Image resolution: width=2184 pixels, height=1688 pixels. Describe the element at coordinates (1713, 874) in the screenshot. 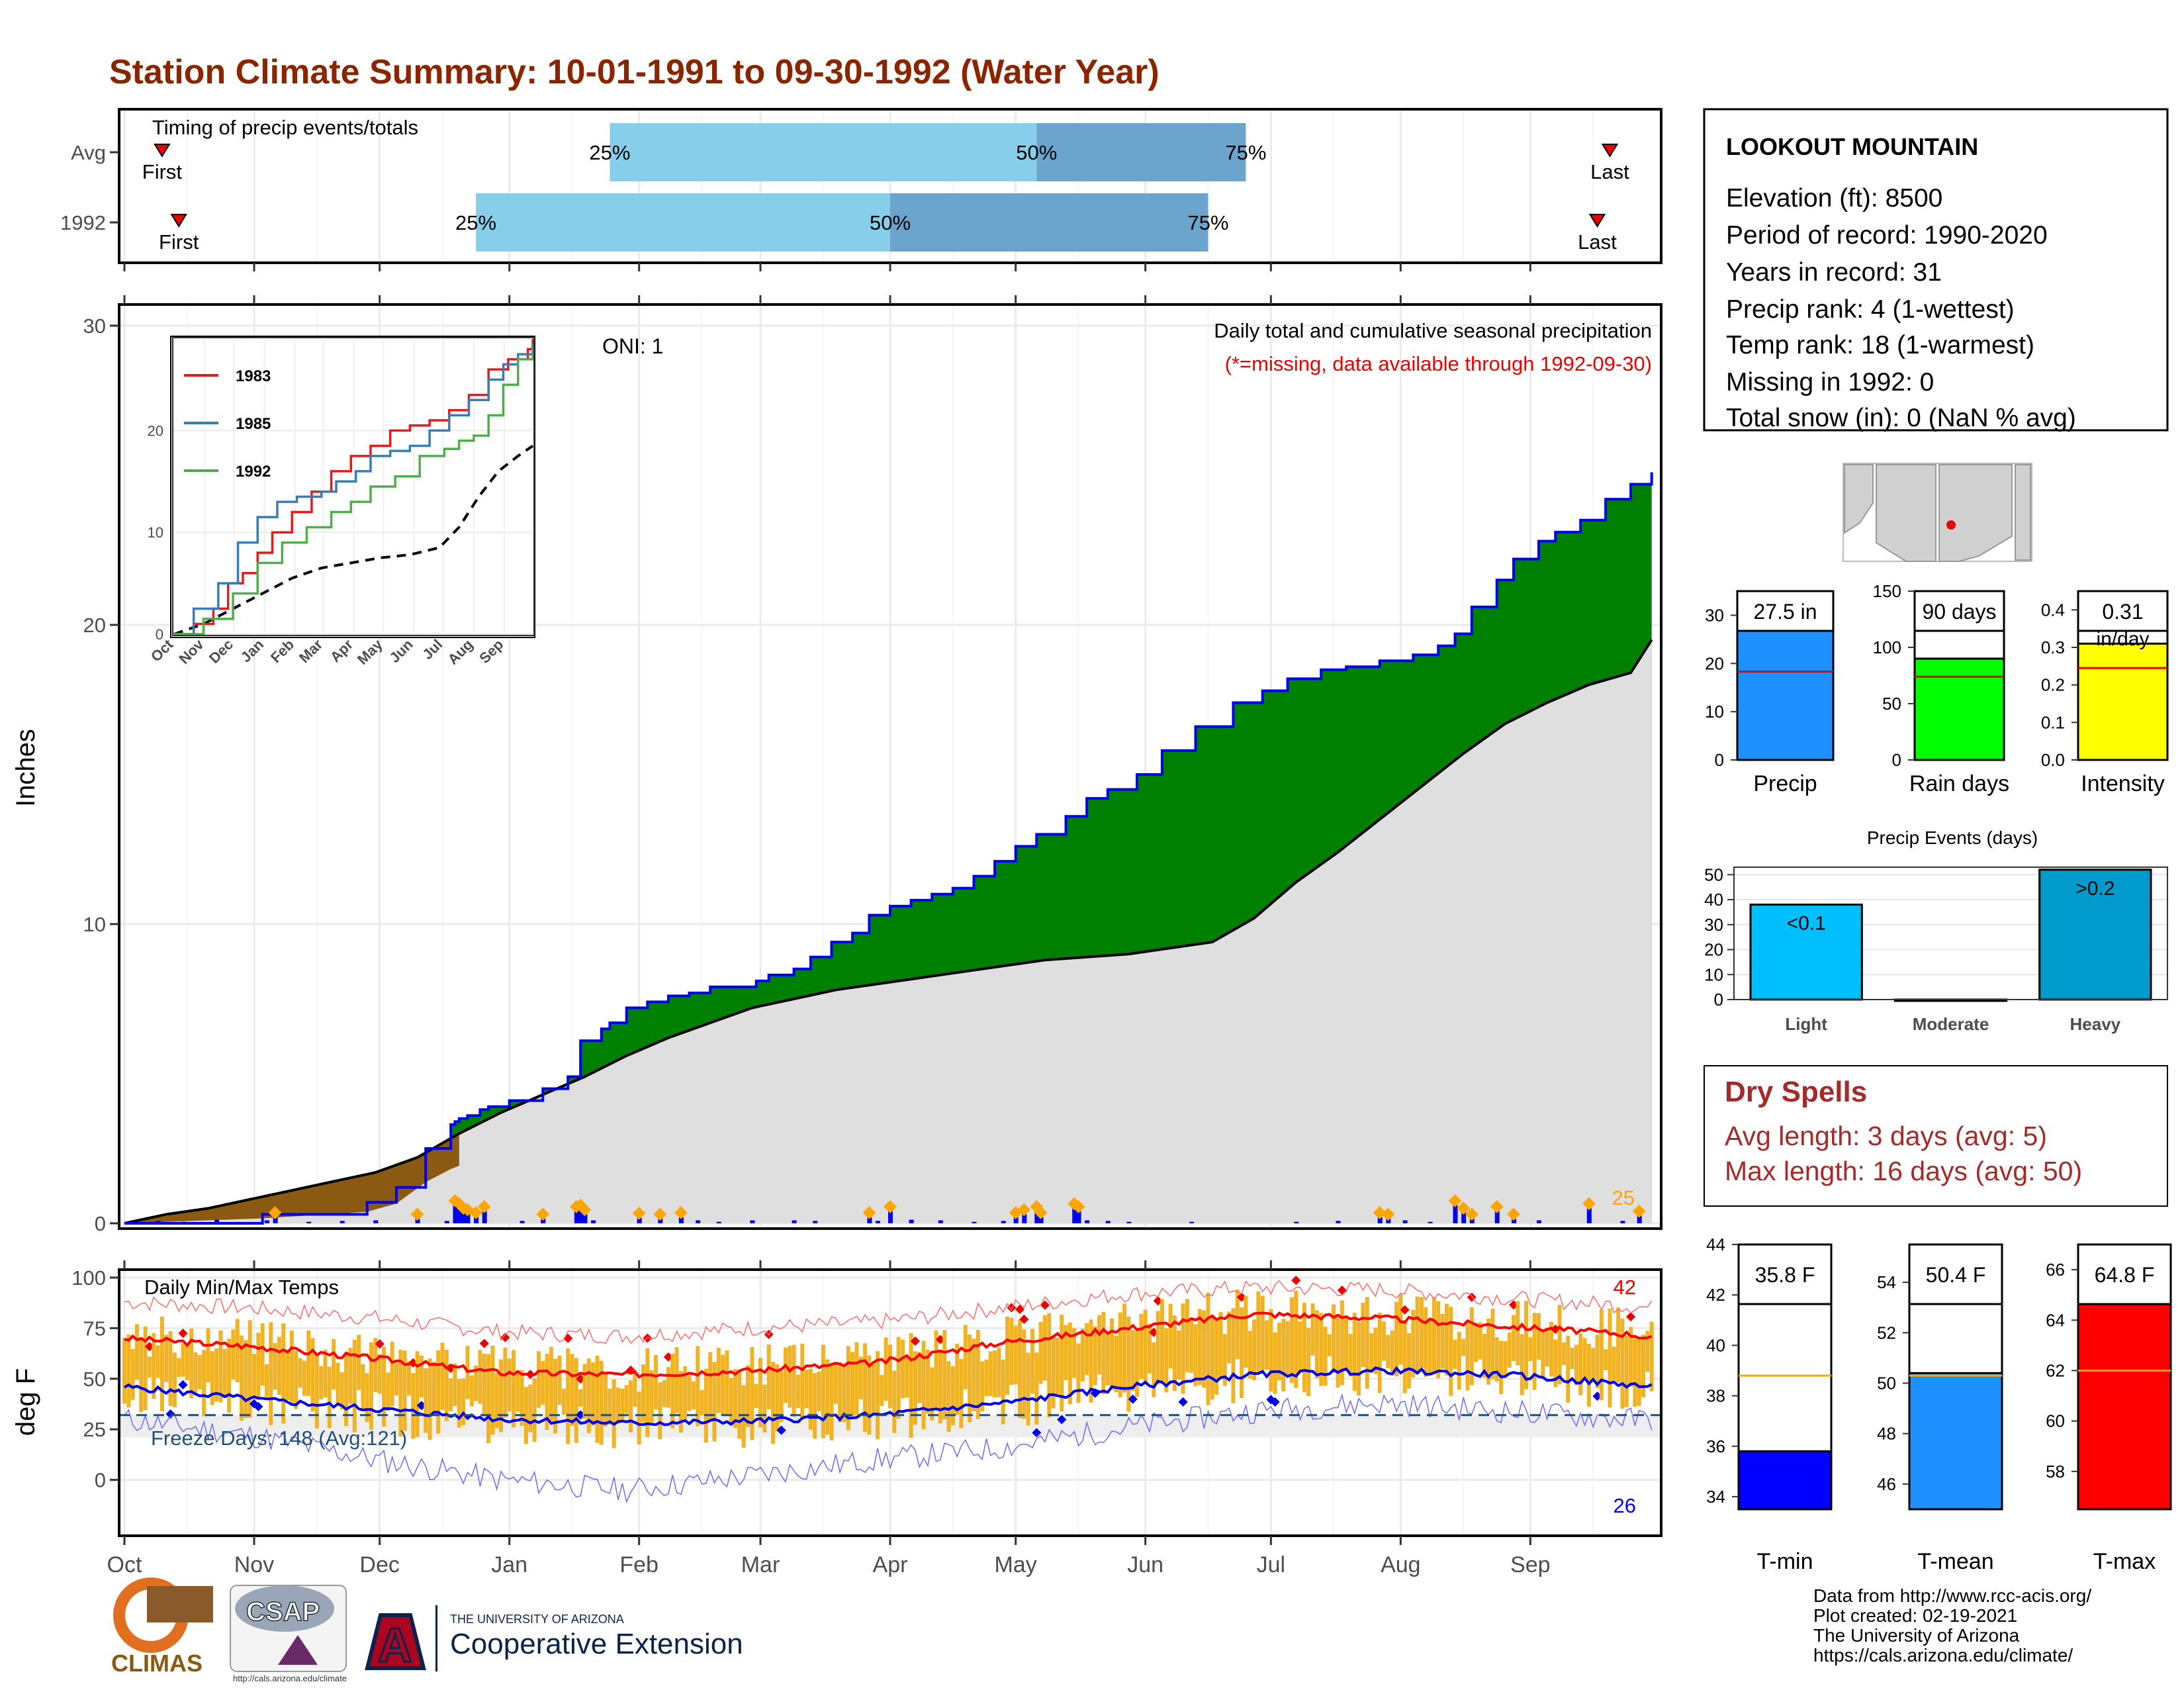

I see `events-y-tick-label: 50` at that location.